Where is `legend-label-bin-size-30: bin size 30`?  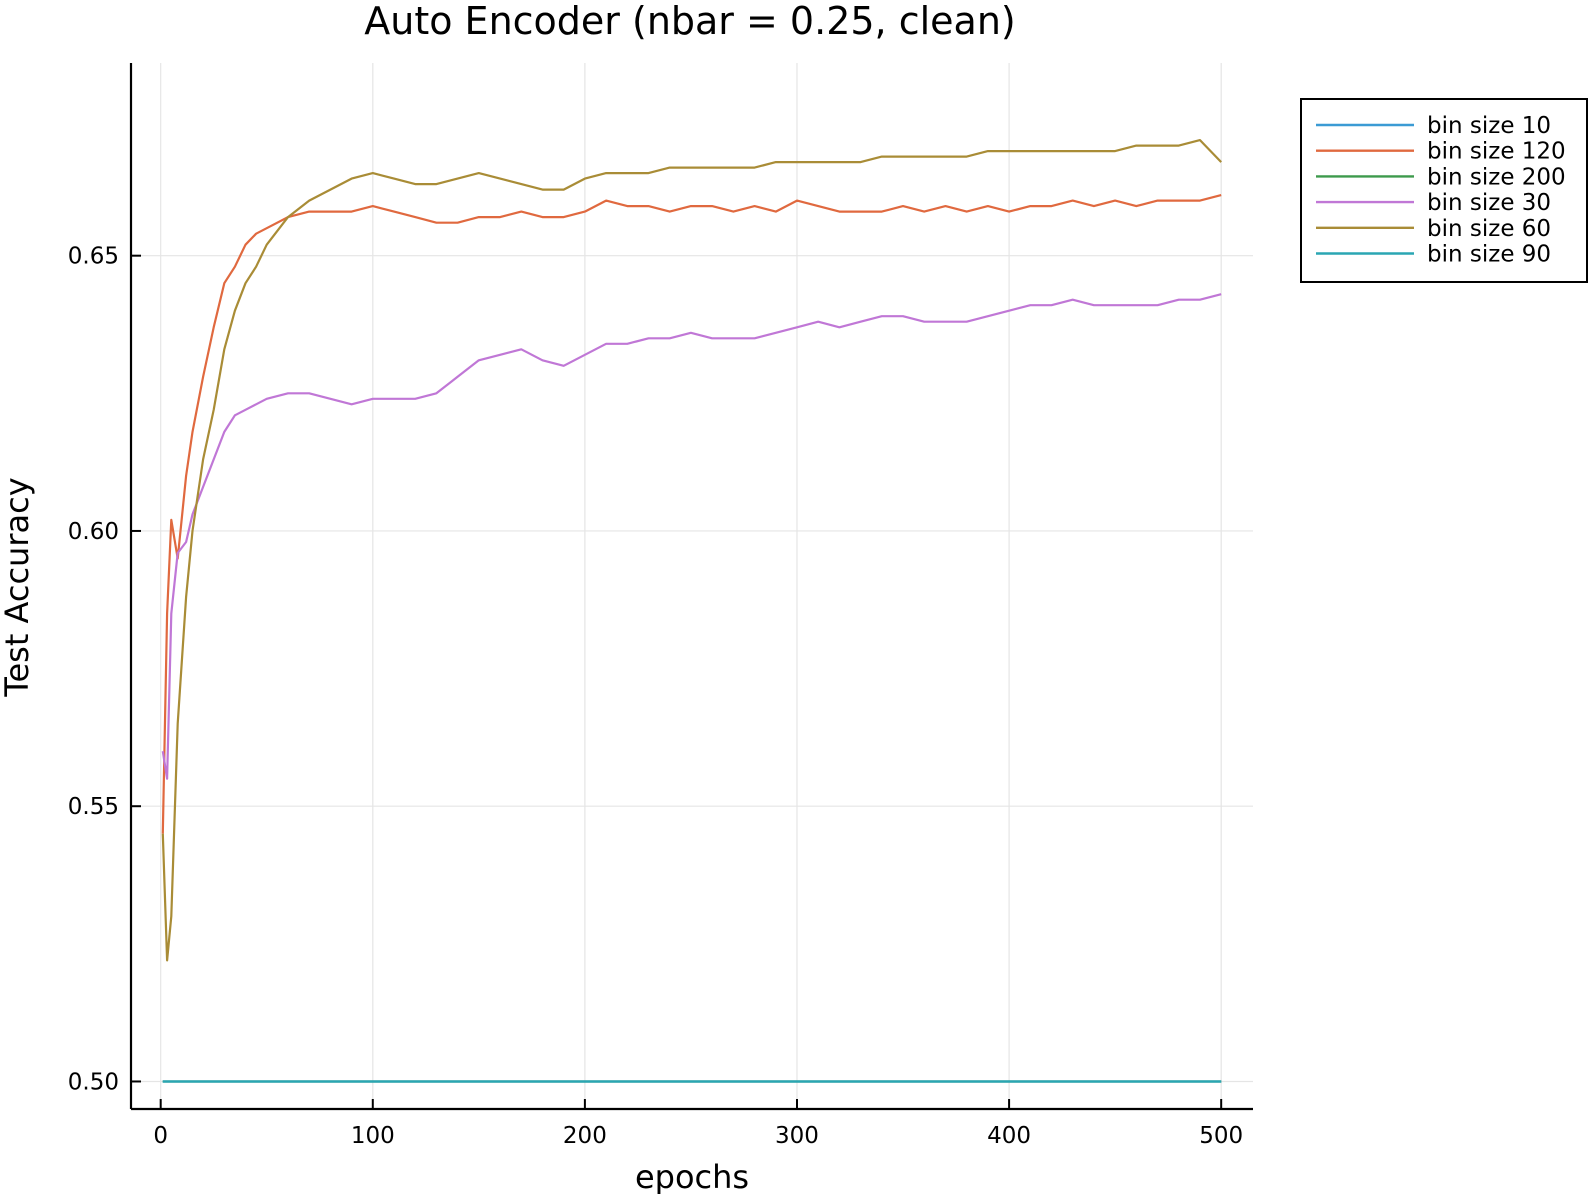 legend-label-bin-size-30: bin size 30 is located at coordinates (1489, 203).